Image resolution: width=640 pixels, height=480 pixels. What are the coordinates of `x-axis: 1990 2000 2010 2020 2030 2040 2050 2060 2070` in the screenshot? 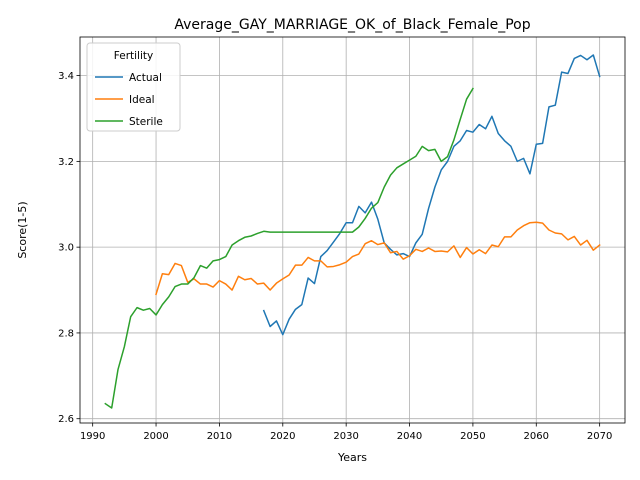 It's located at (346, 432).